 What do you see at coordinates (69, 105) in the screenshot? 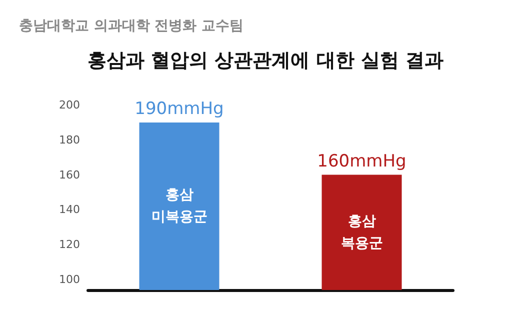
I see `y-tick-label: 200` at bounding box center [69, 105].